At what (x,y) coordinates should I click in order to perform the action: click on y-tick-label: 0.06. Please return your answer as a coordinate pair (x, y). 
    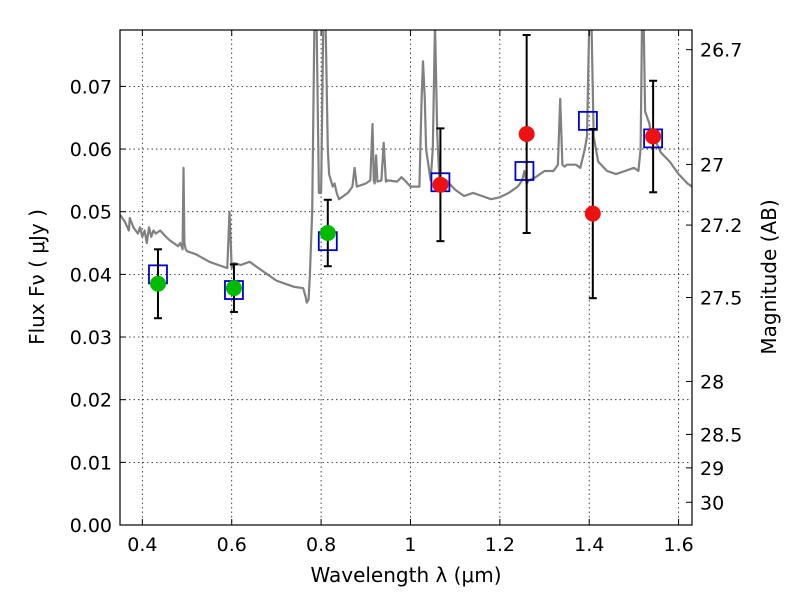
    Looking at the image, I should click on (91, 150).